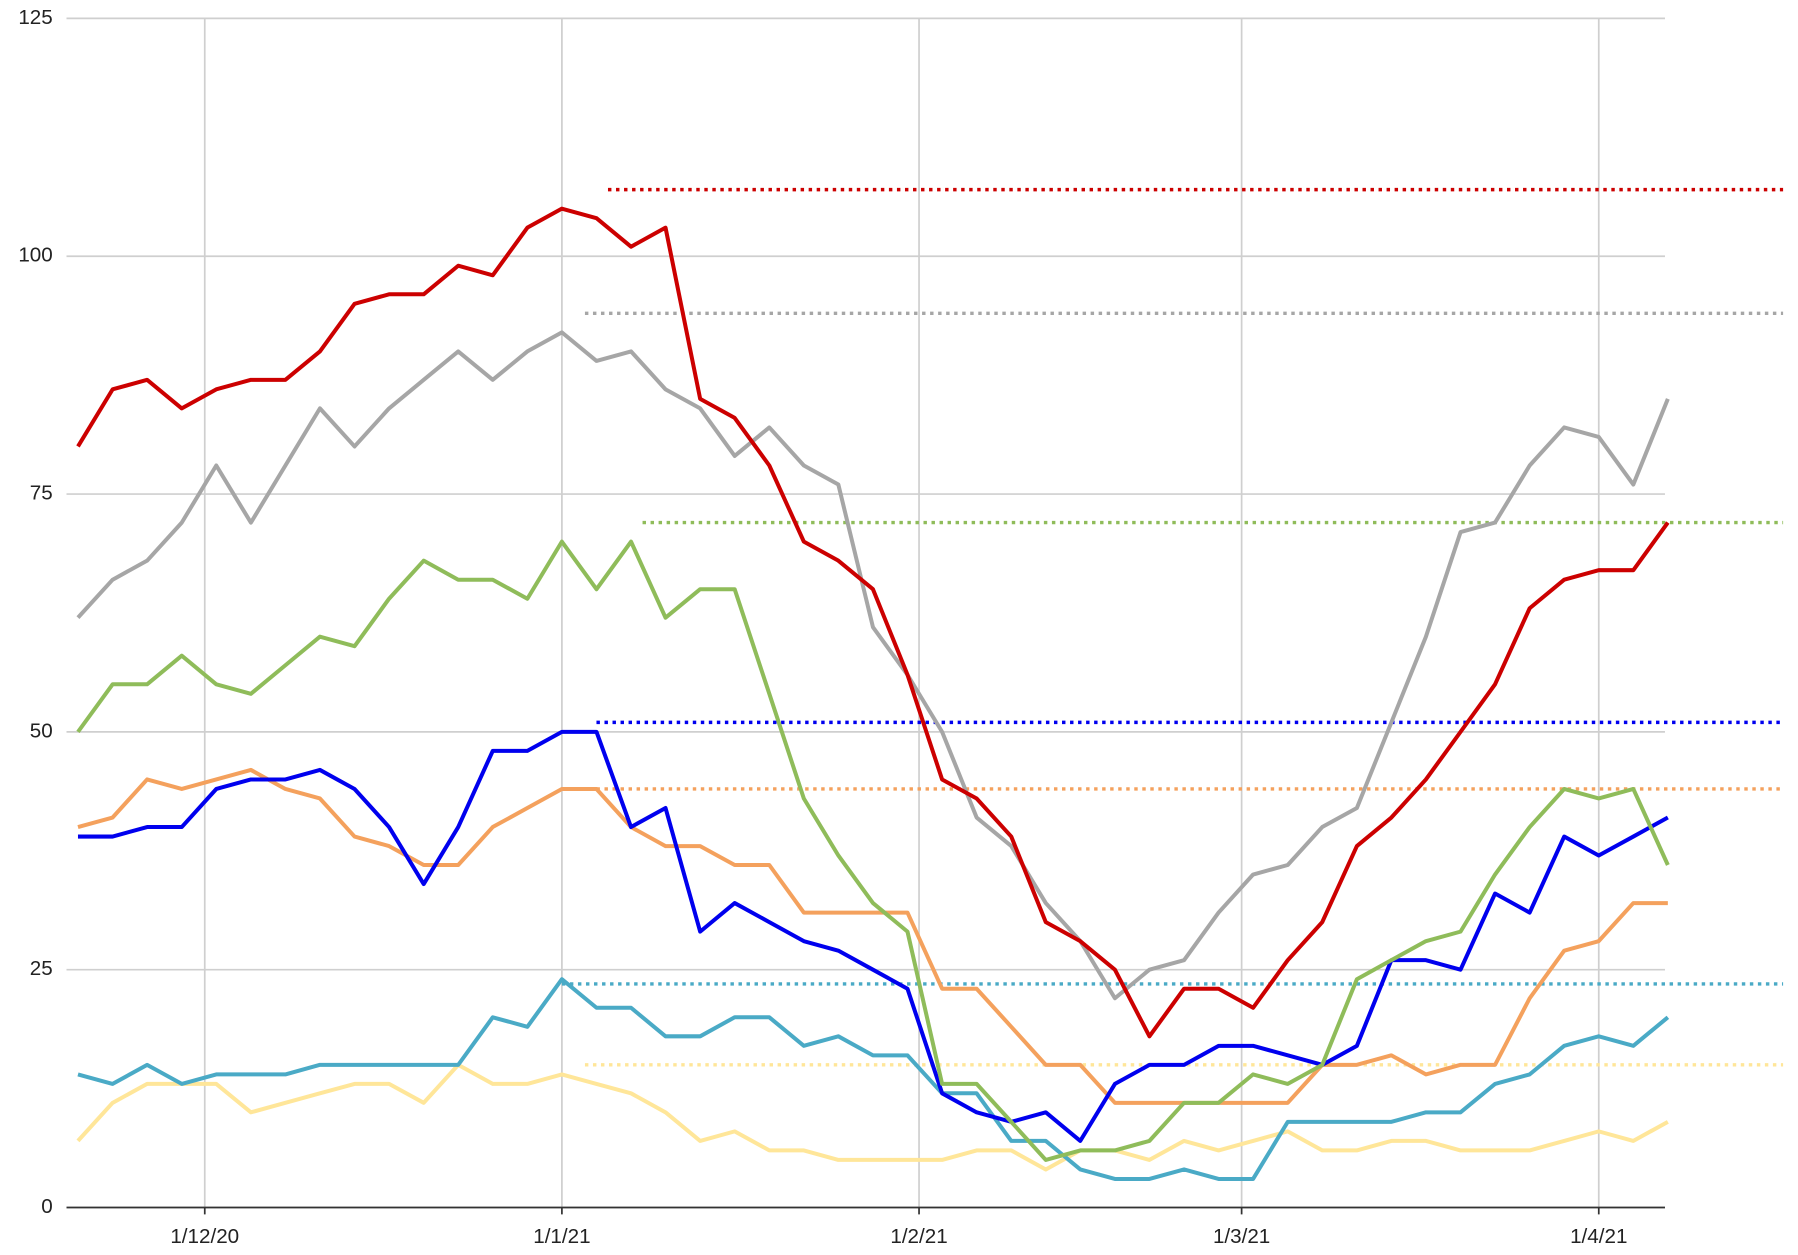 This screenshot has height=1255, width=1798. Describe the element at coordinates (35, 17) in the screenshot. I see `y-tick-label: 125` at that location.